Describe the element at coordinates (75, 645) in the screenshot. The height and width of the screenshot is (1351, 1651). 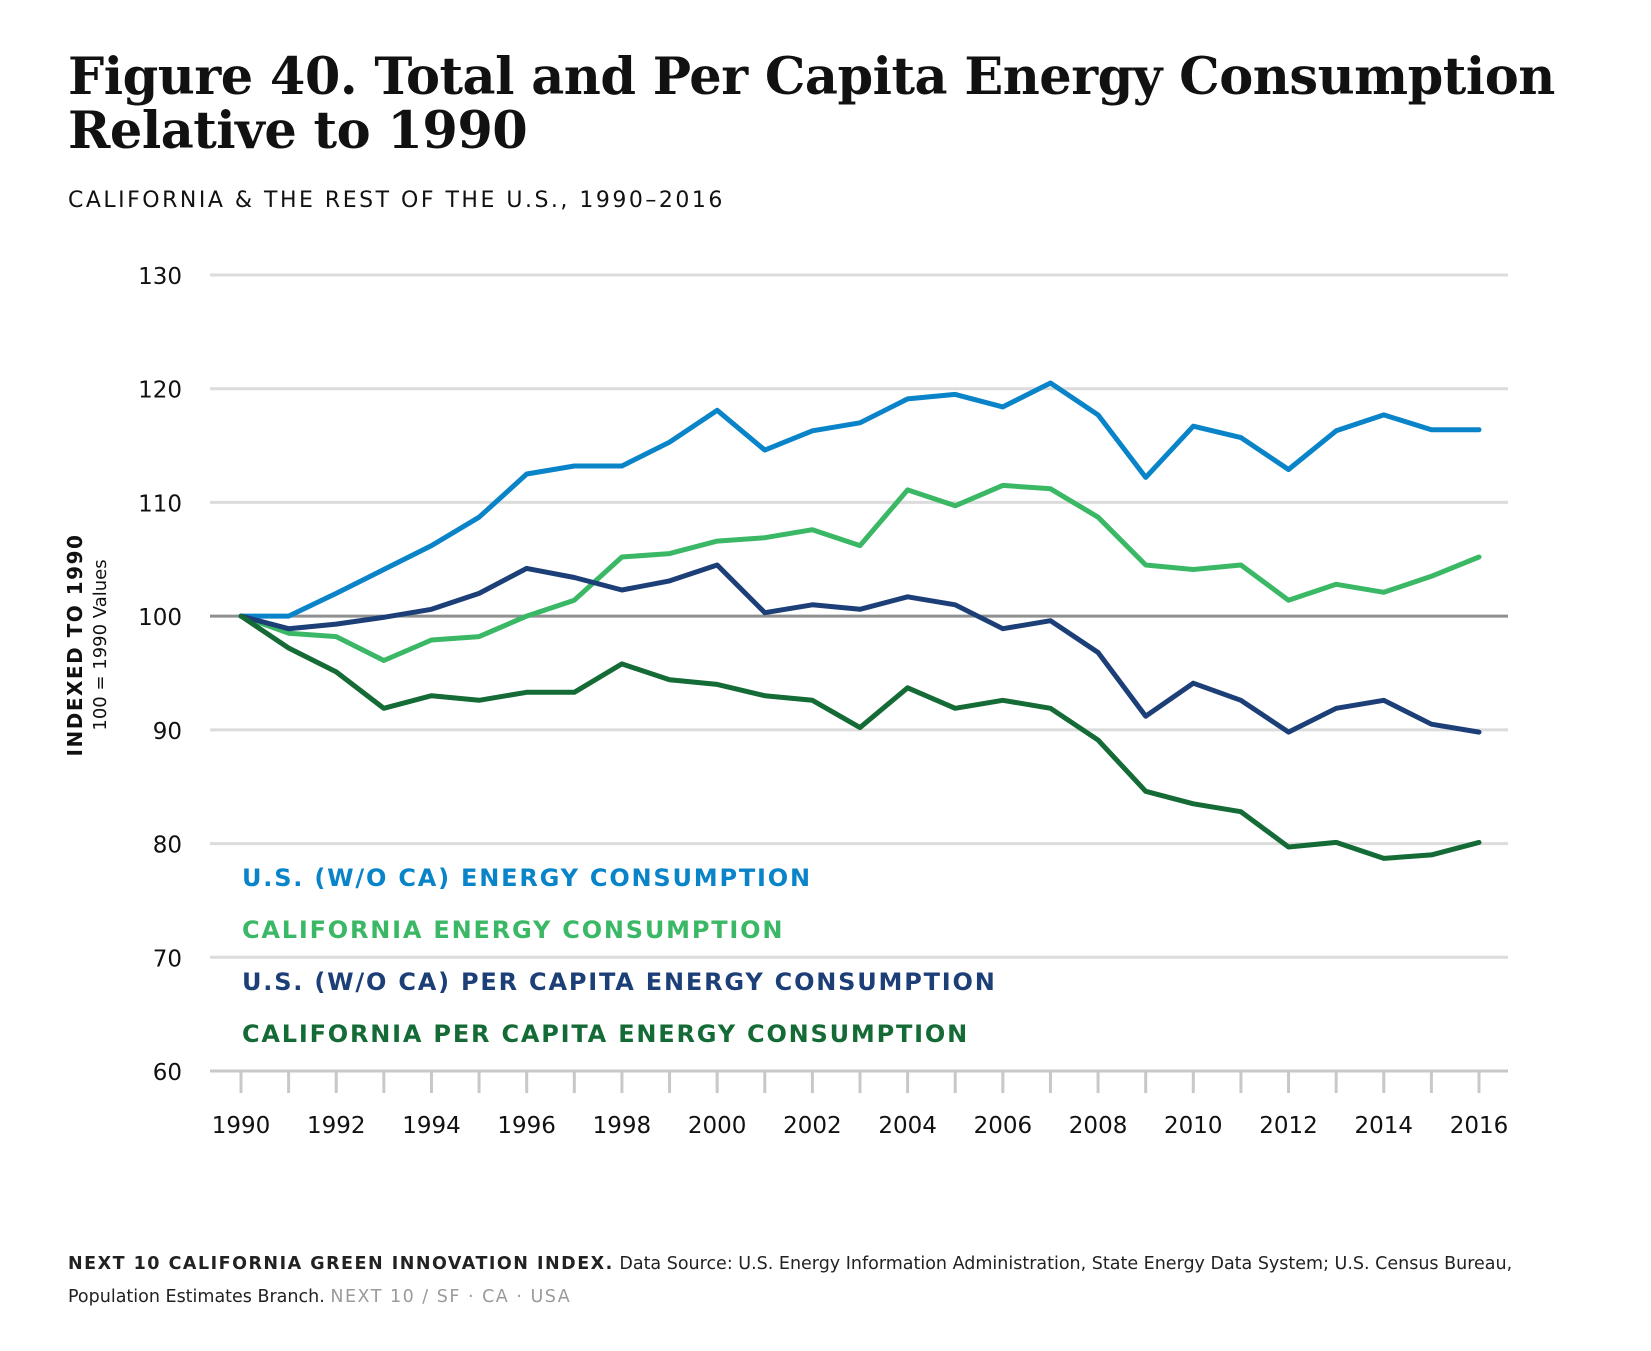
I see `y-axis-label: INDEXED TO 1990` at that location.